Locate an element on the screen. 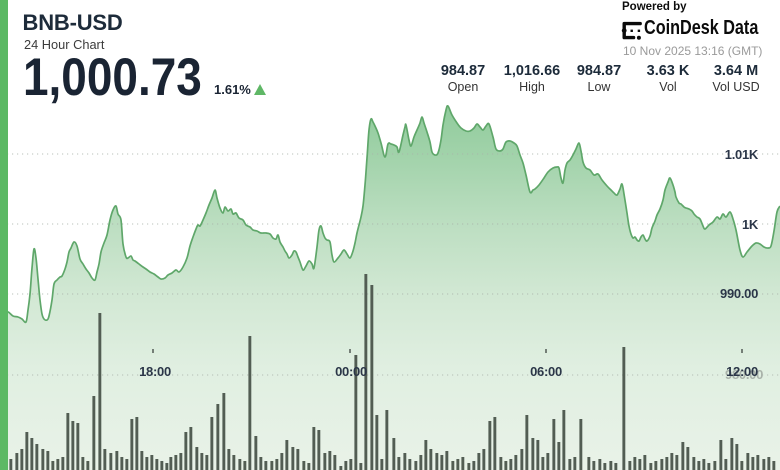 Image resolution: width=780 pixels, height=470 pixels. svg-text: 12:00 is located at coordinates (742, 371).